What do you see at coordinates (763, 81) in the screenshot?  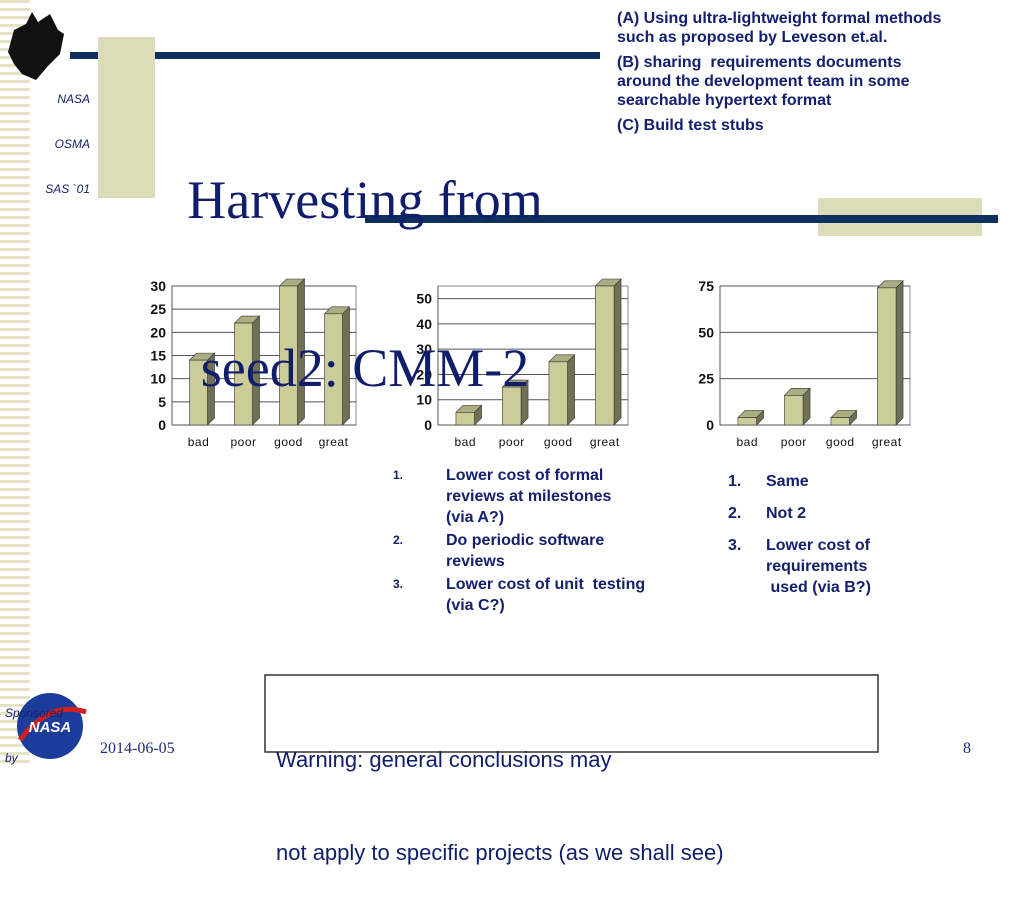 I see `note-line: around the development team in some` at bounding box center [763, 81].